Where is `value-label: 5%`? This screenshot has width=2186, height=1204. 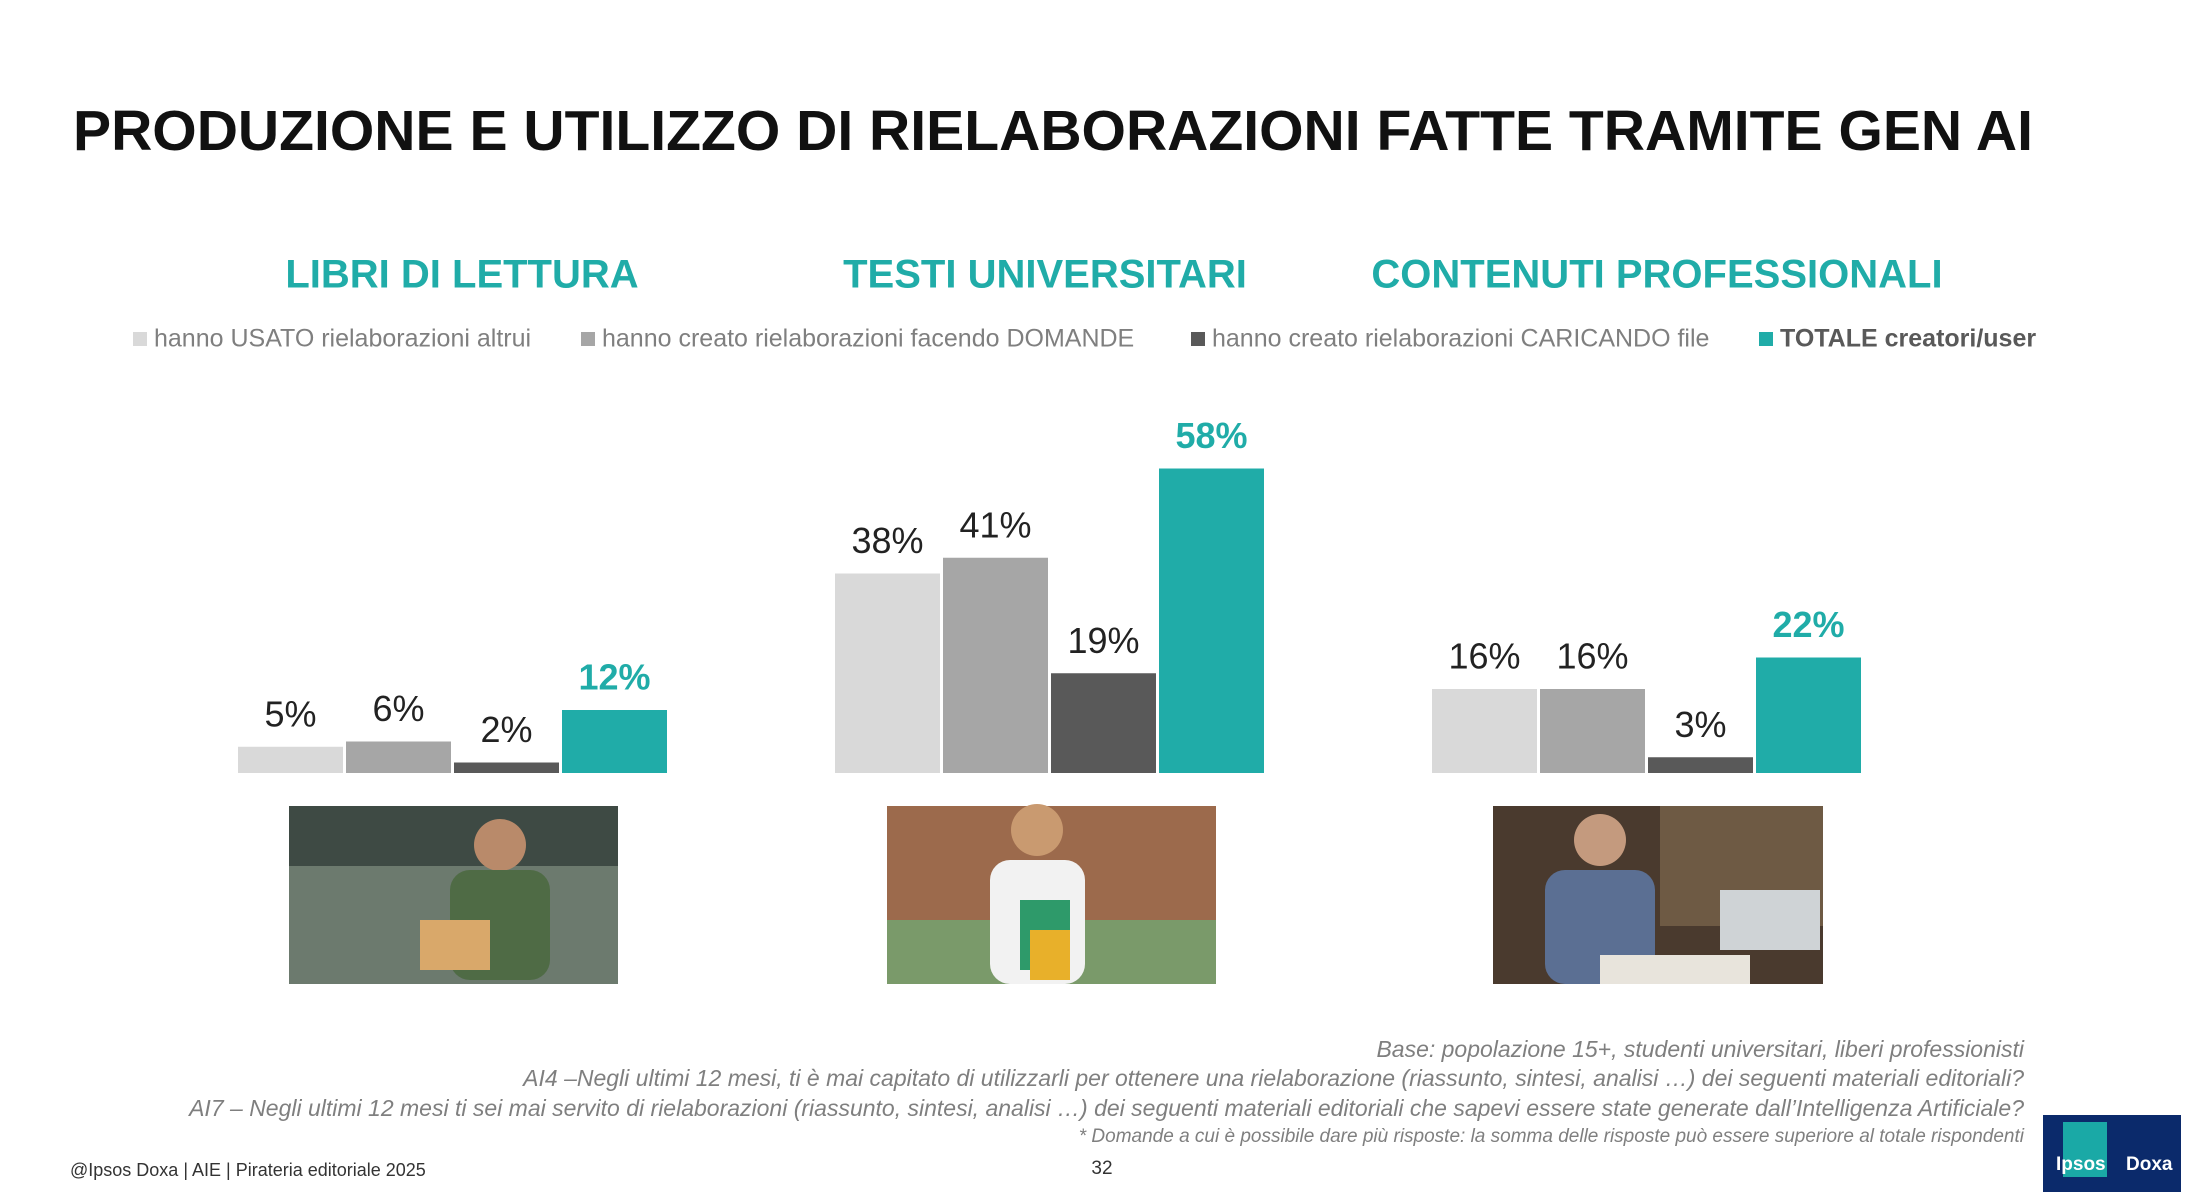
value-label: 5% is located at coordinates (290, 713).